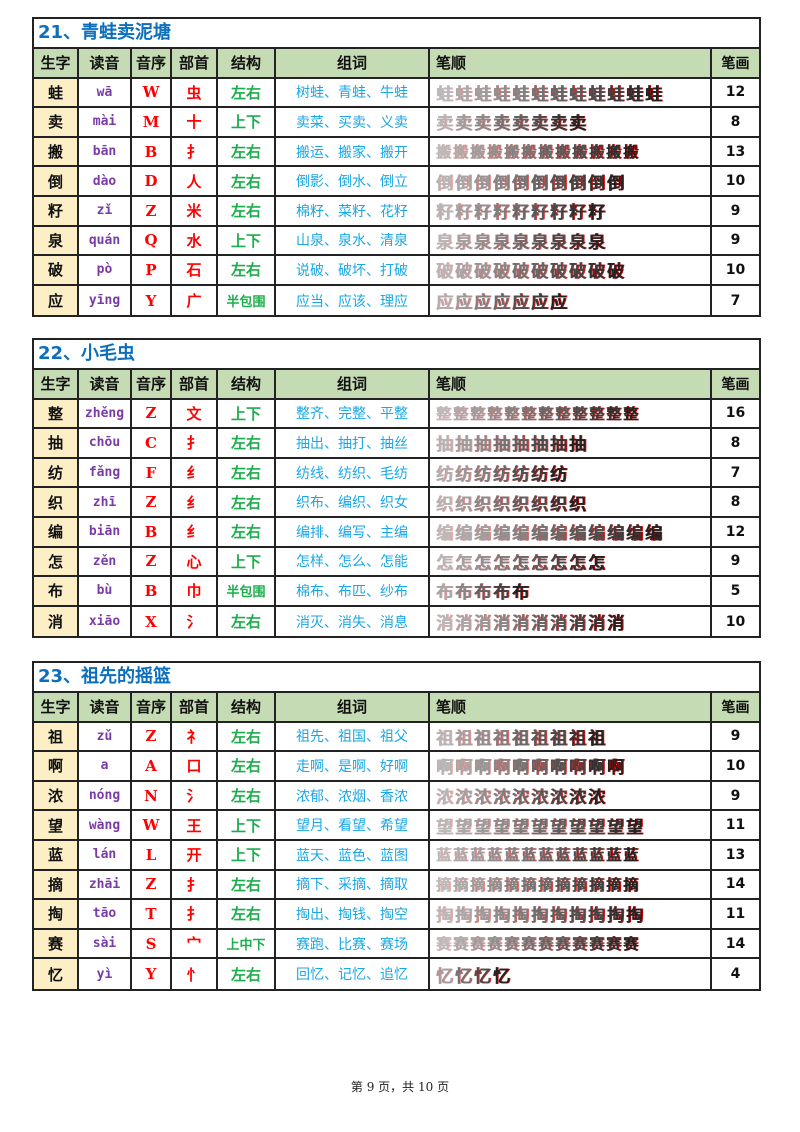 The width and height of the screenshot is (800, 1132). What do you see at coordinates (105, 914) in the screenshot?
I see `cell-pinyin: tāo` at bounding box center [105, 914].